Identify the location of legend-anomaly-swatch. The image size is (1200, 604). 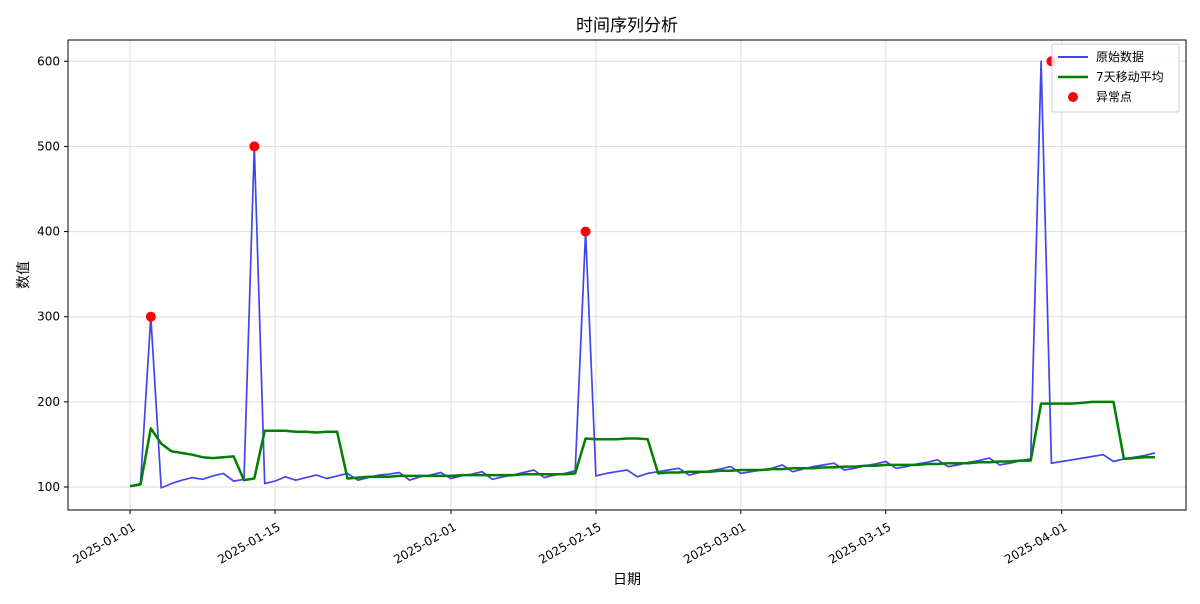
(1073, 97).